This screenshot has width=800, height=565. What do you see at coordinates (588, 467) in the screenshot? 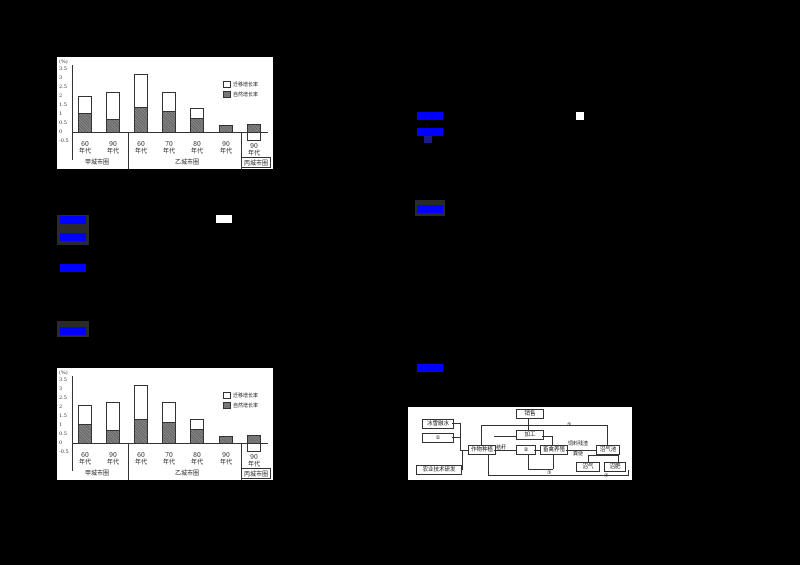
I see `node-biogas: 沼气` at bounding box center [588, 467].